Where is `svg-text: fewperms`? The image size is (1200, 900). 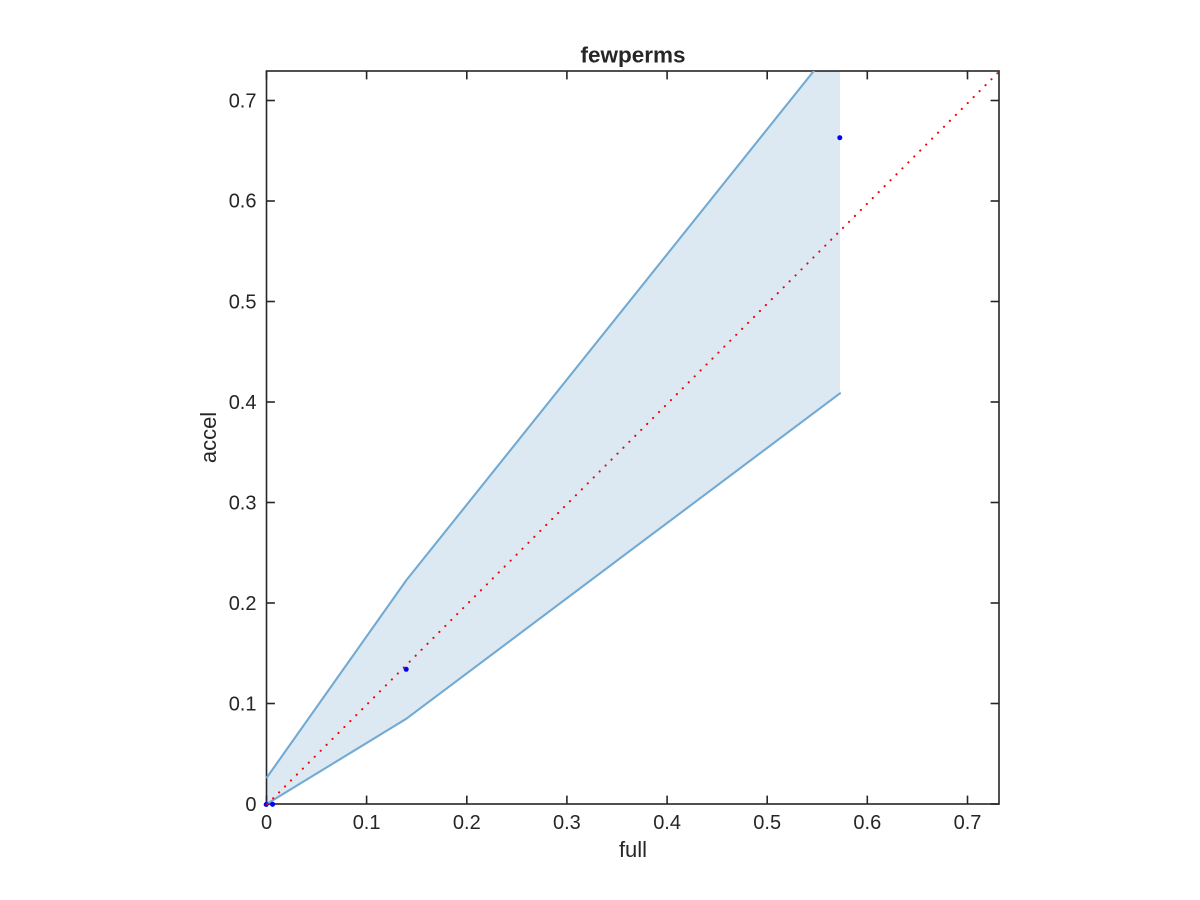 svg-text: fewperms is located at coordinates (632, 55).